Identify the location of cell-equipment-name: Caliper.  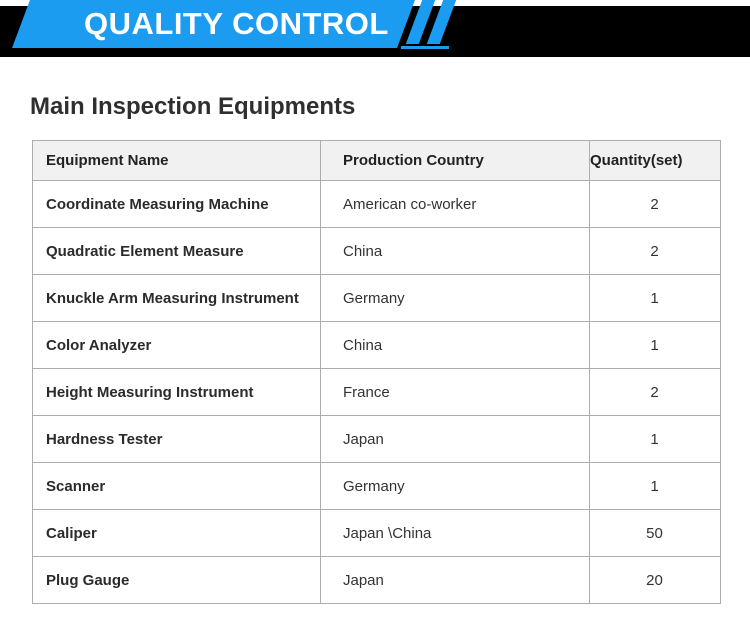
(176, 533).